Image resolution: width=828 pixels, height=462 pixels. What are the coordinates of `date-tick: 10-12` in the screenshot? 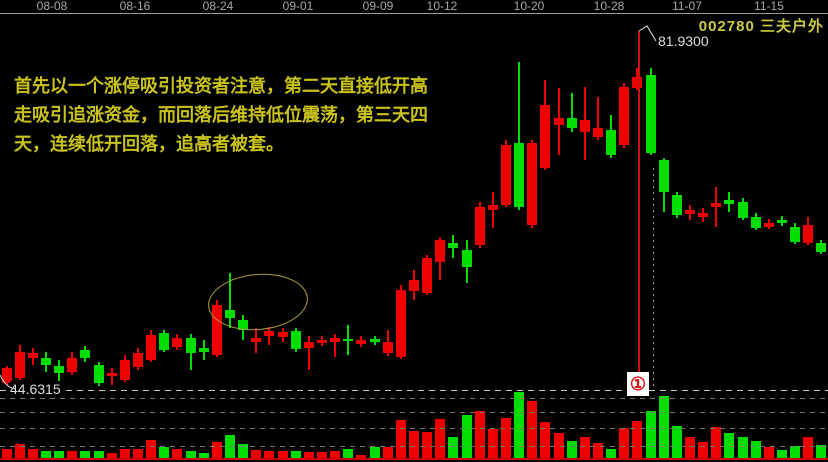 It's located at (442, 6).